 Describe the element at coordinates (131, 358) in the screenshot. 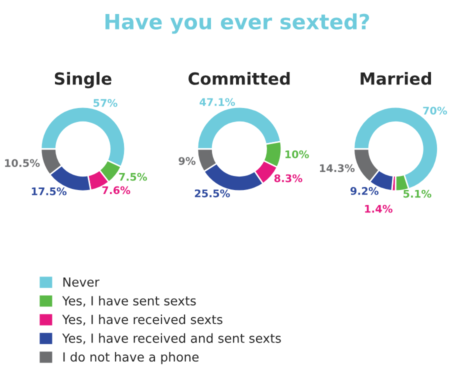

I see `legend-label: I do not have a phone` at that location.